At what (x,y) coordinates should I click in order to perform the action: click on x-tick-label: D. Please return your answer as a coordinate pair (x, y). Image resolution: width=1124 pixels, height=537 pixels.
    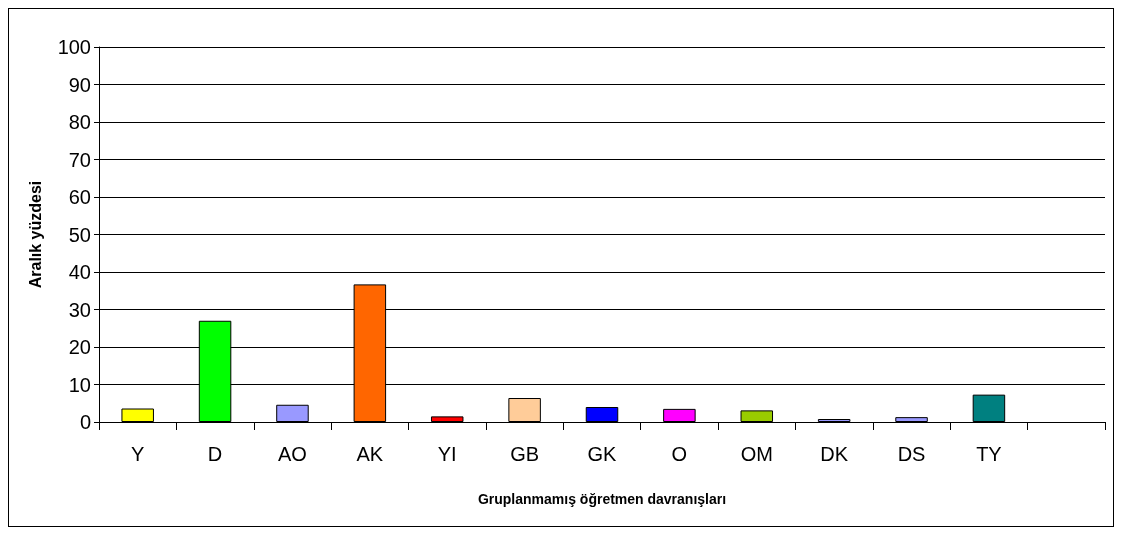
    Looking at the image, I should click on (215, 454).